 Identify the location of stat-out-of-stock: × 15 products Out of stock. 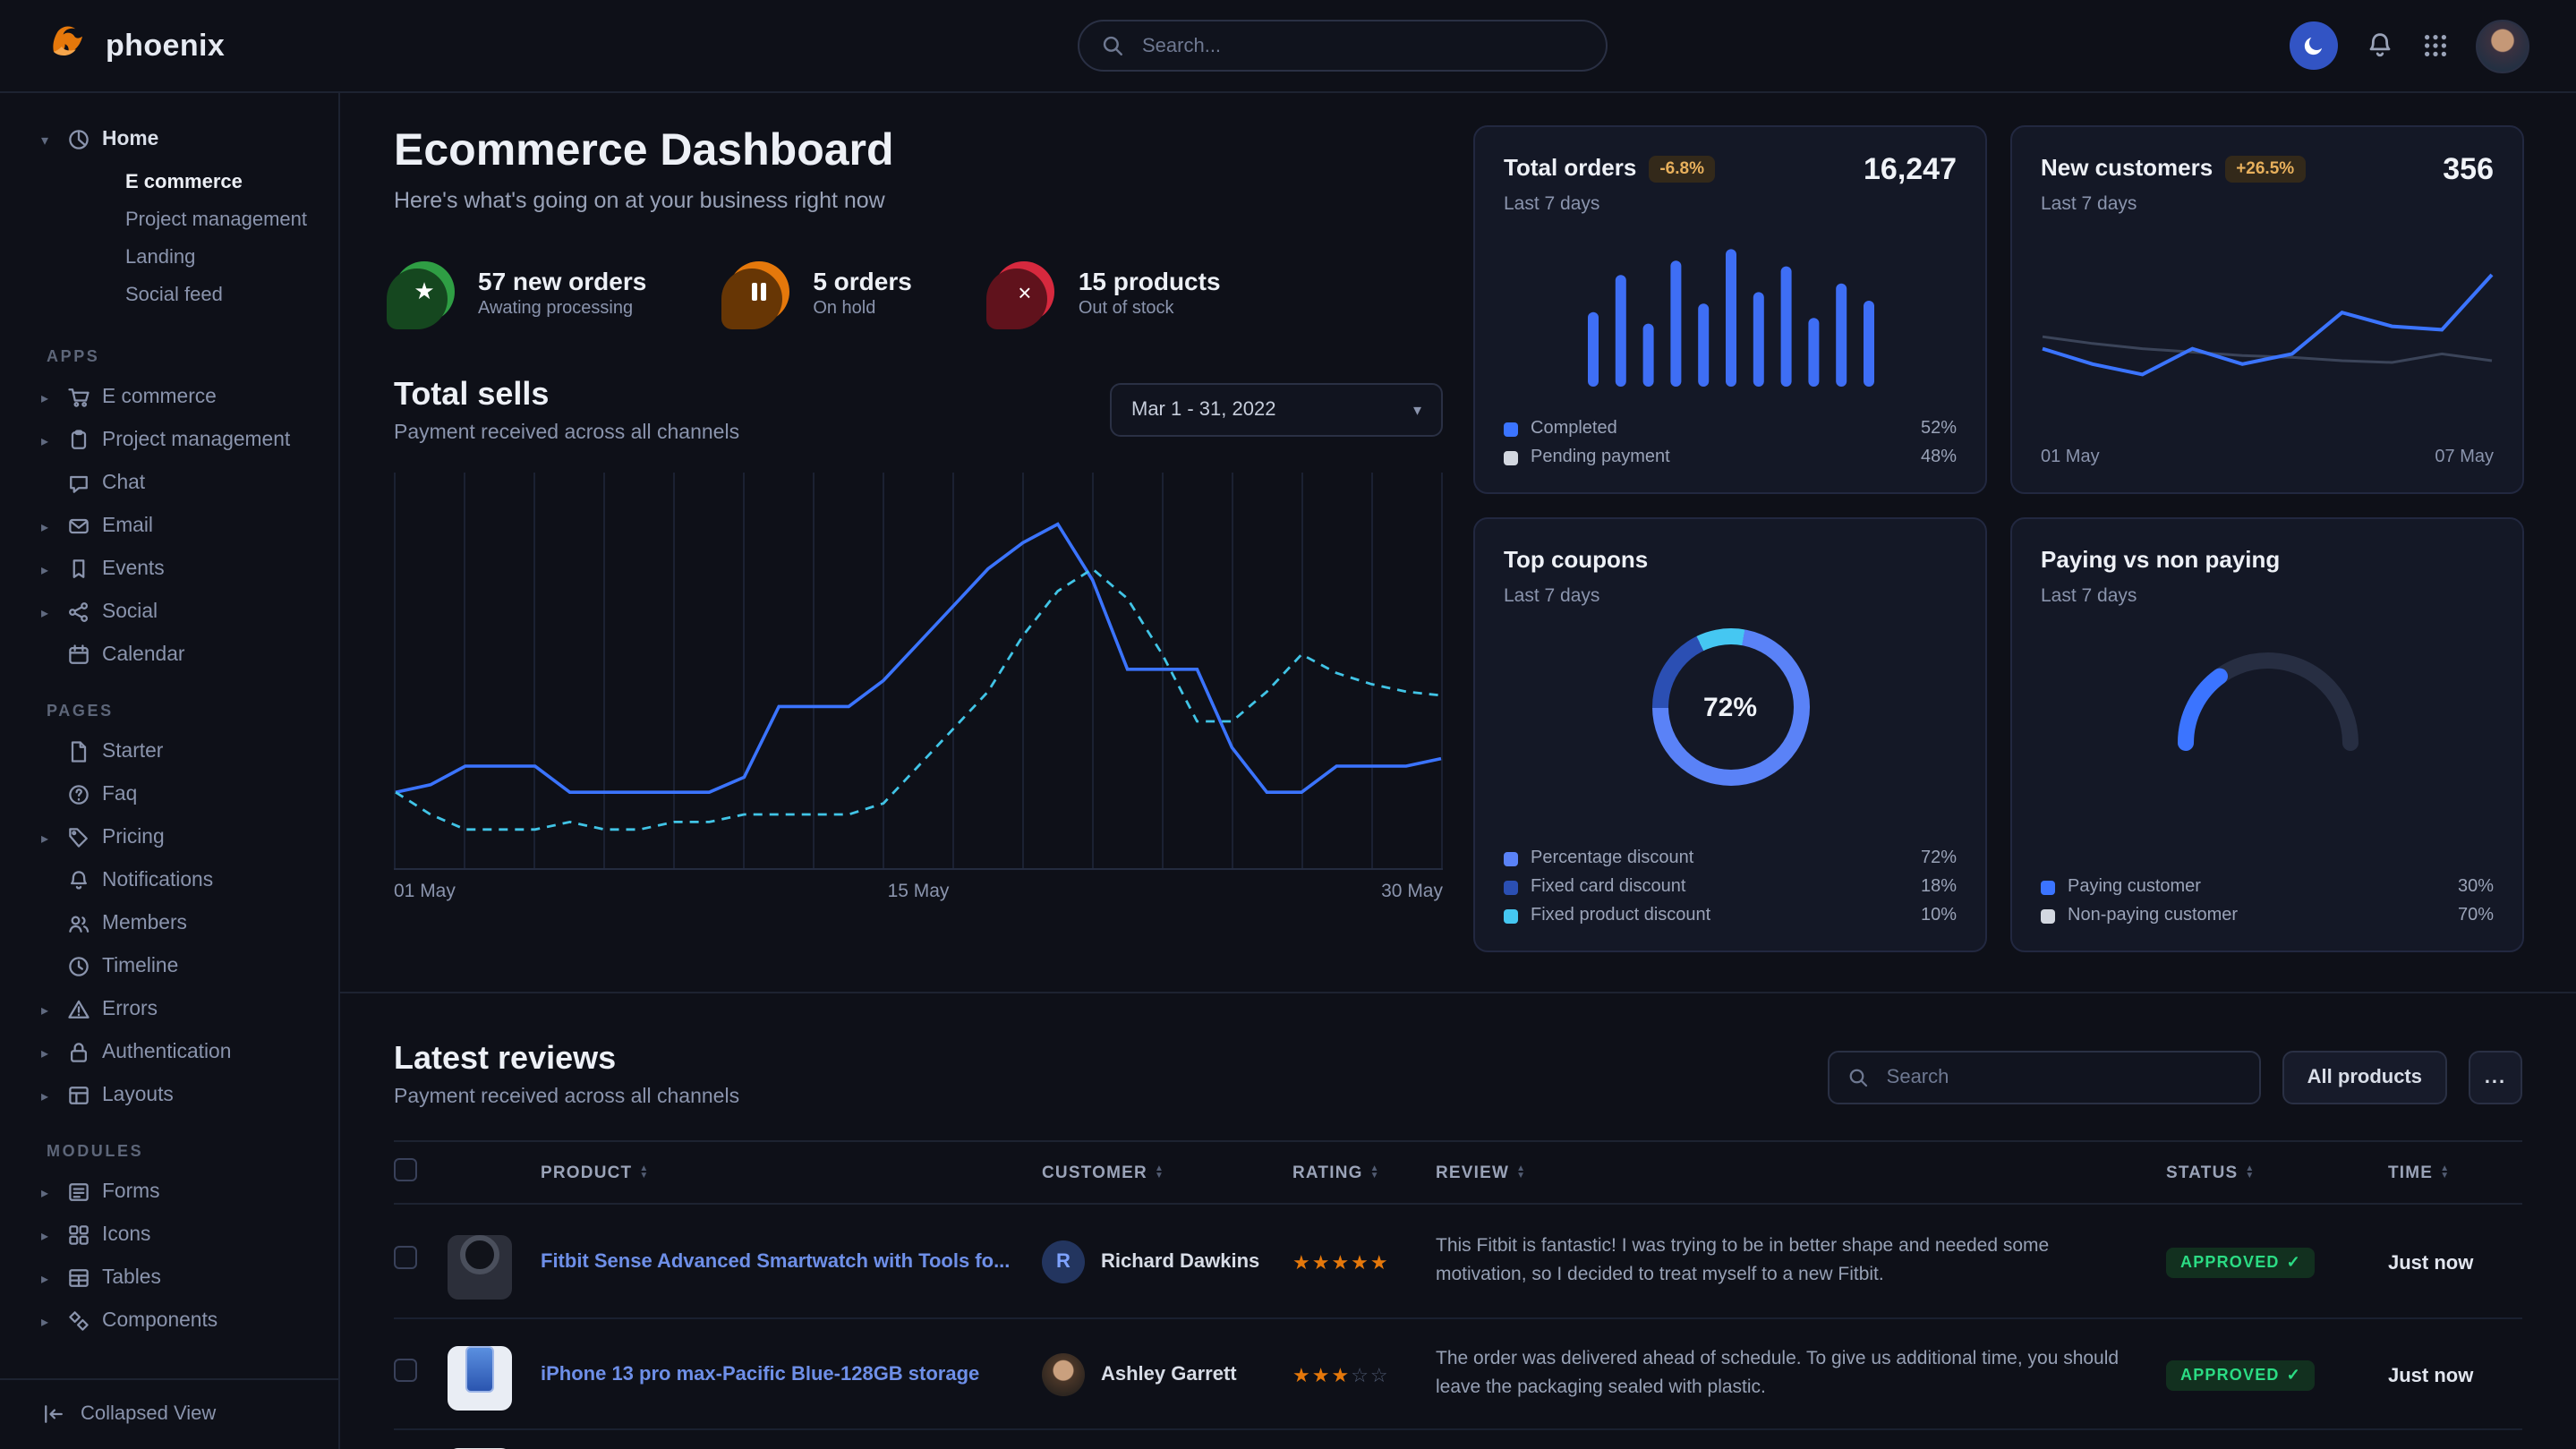
(1107, 291).